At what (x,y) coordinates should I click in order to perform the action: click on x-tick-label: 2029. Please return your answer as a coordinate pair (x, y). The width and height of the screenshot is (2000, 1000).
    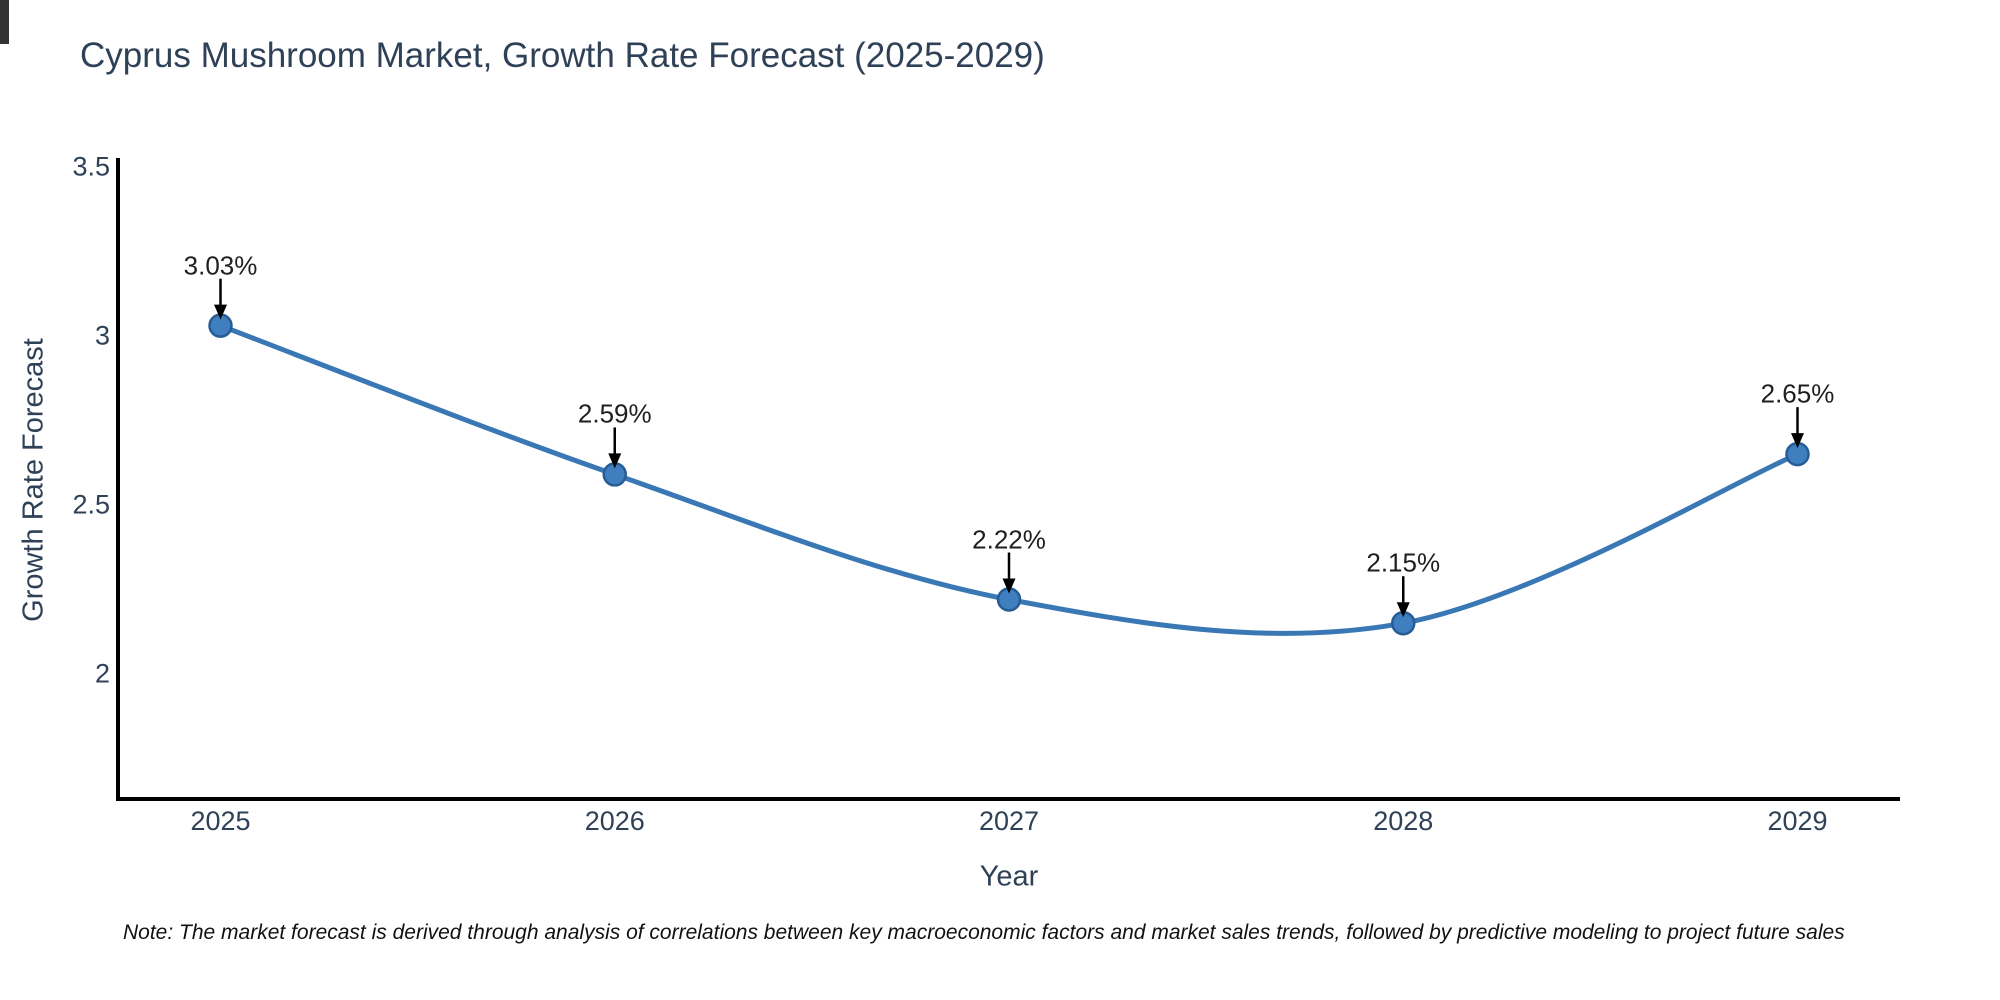
    Looking at the image, I should click on (1797, 821).